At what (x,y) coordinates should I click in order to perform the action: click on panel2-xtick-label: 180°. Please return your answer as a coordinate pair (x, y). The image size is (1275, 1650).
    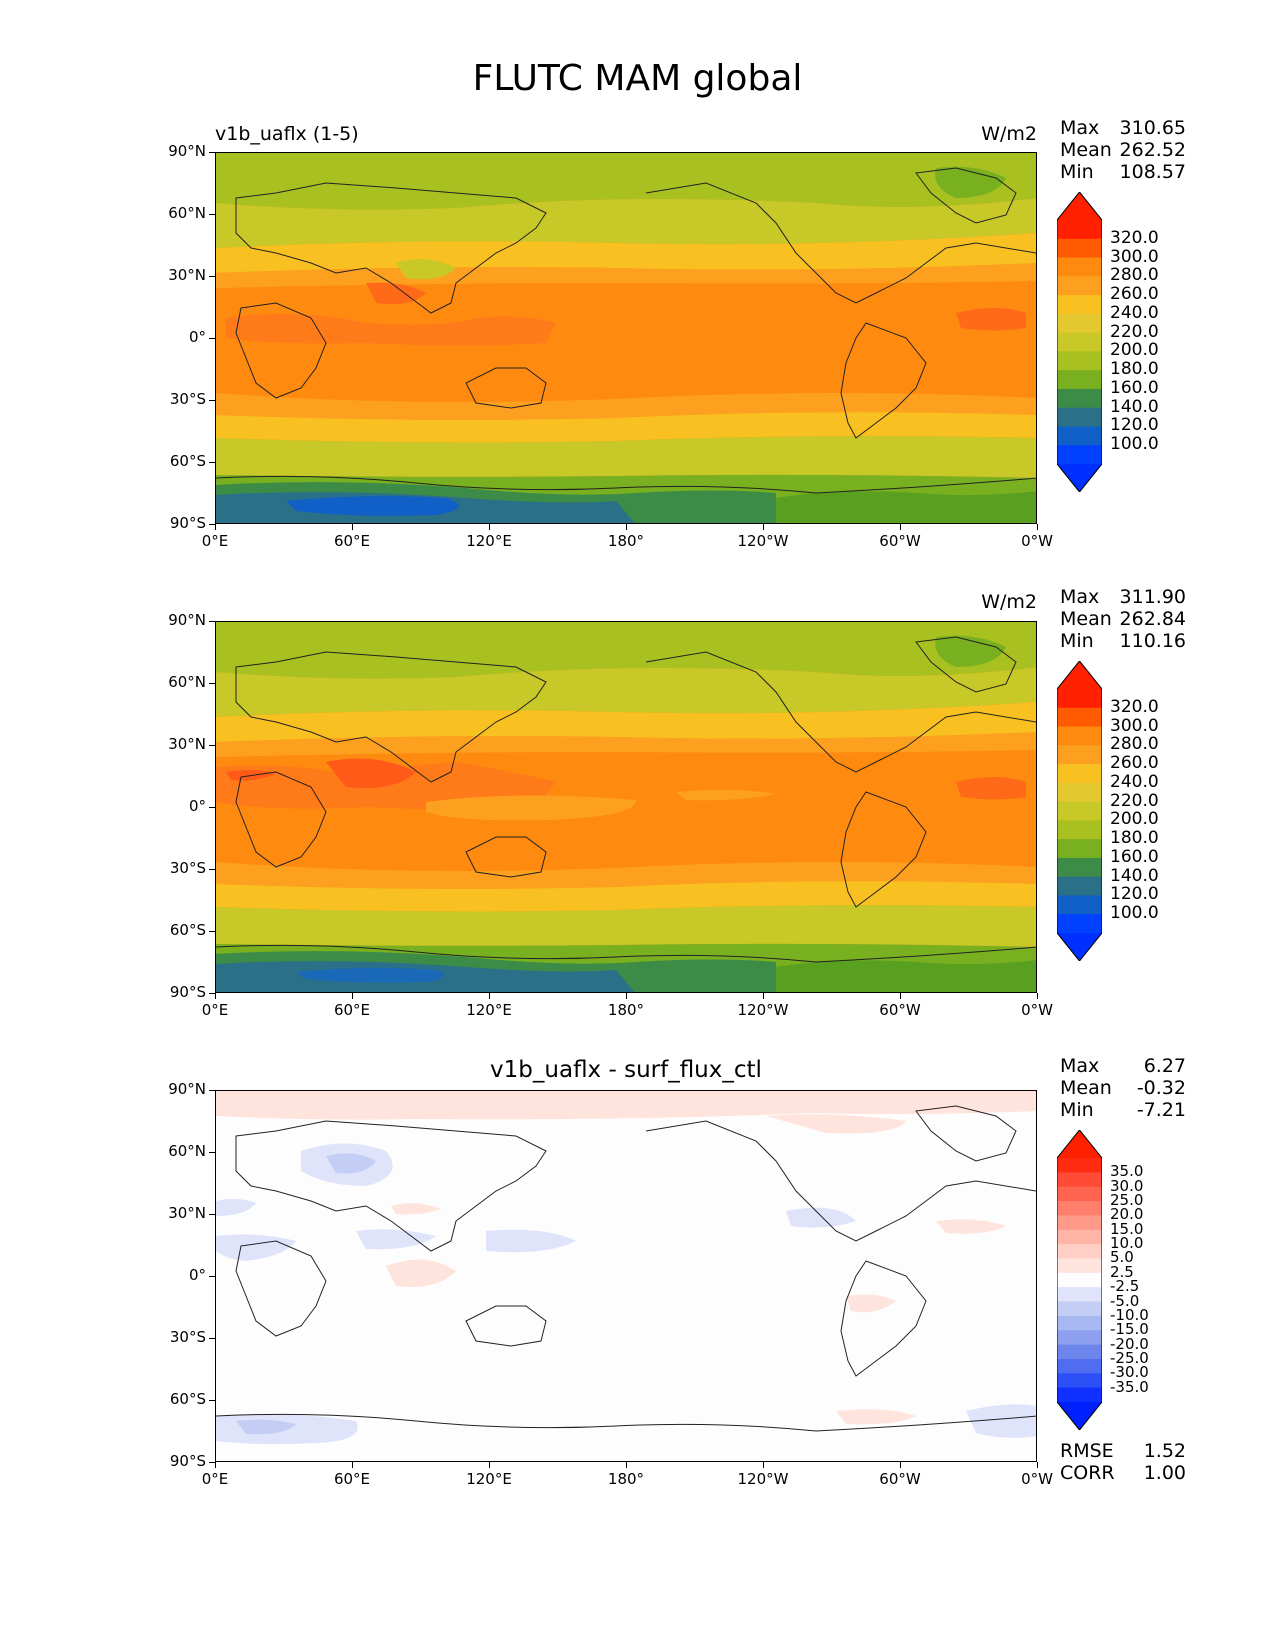
    Looking at the image, I should click on (626, 1010).